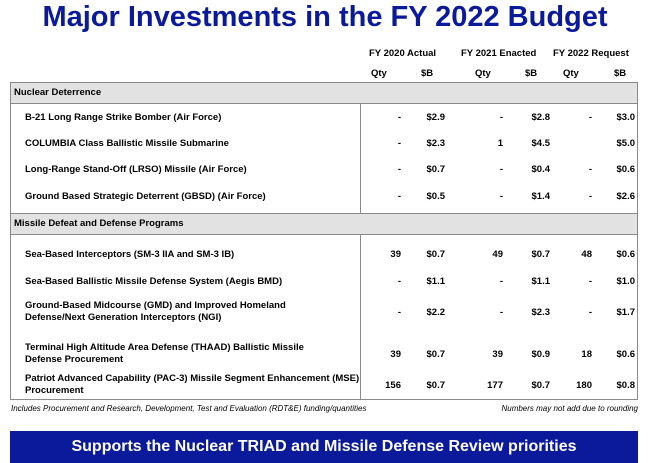 Image resolution: width=650 pixels, height=463 pixels. What do you see at coordinates (626, 281) in the screenshot?
I see `cell-sb-fy2022: $1.0` at bounding box center [626, 281].